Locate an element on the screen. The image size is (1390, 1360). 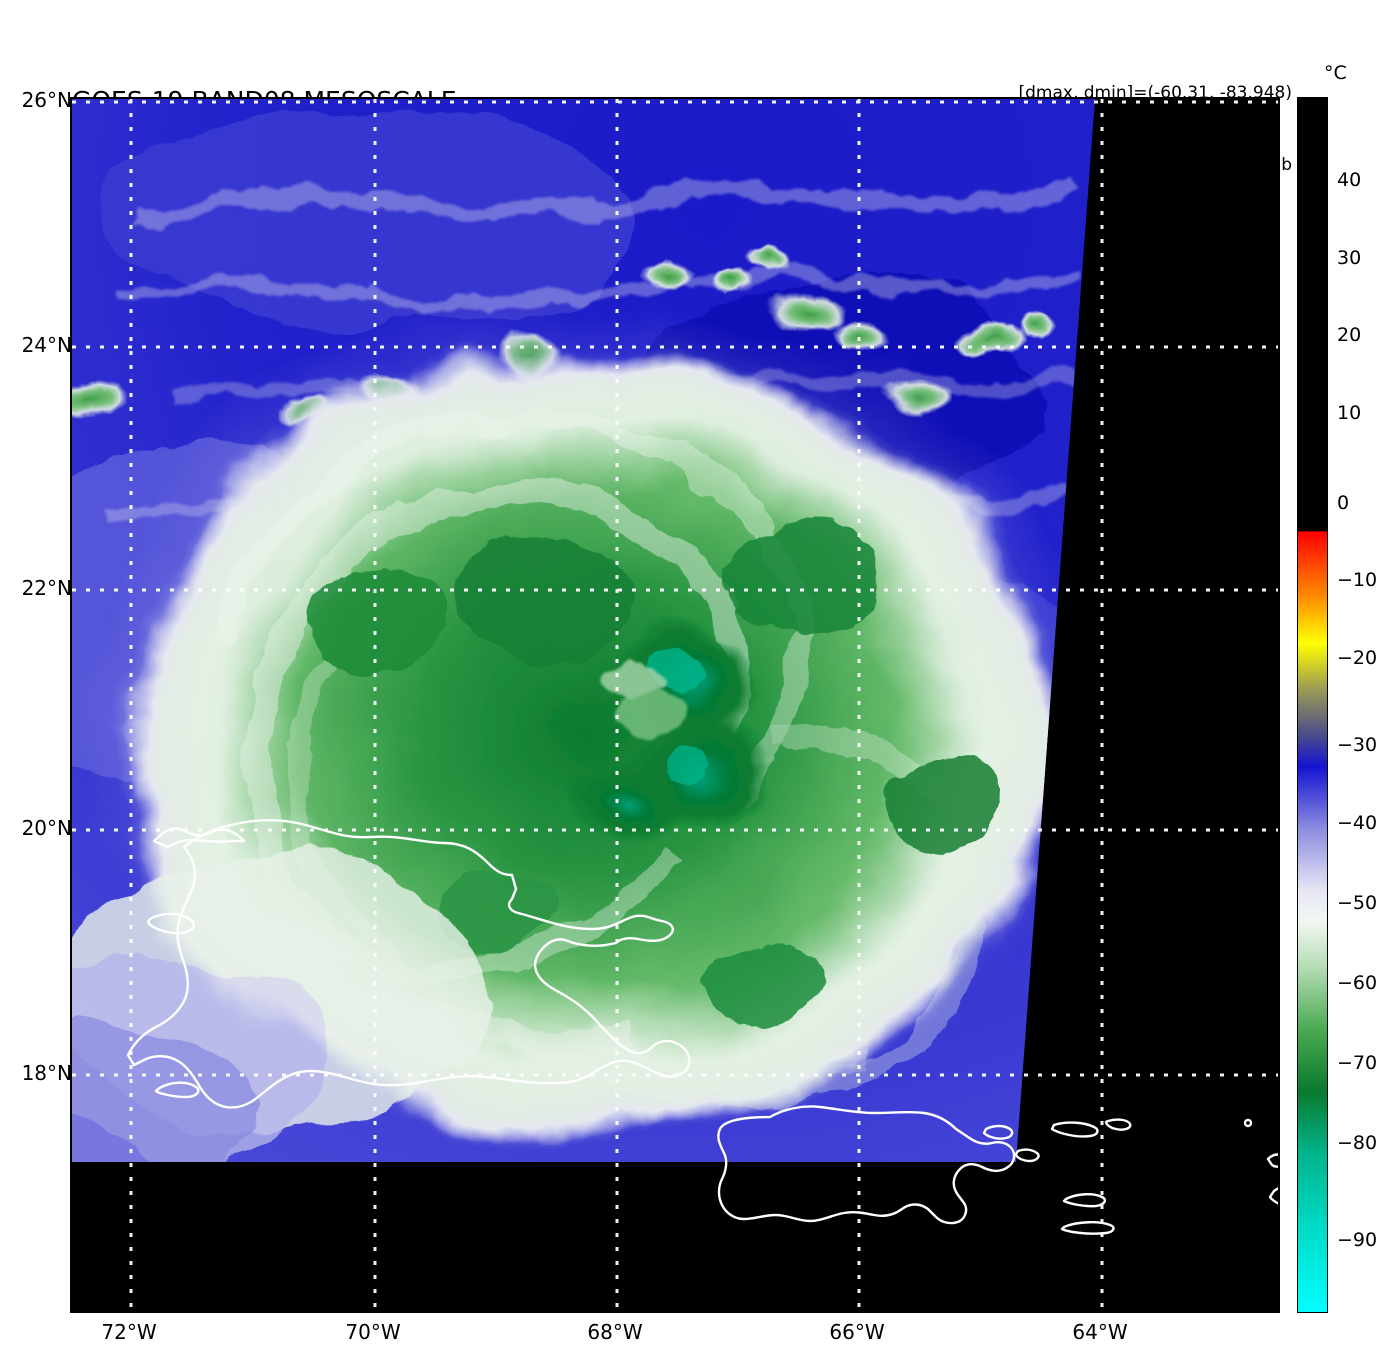
colorbar-unit-label: °C is located at coordinates (1335, 73).